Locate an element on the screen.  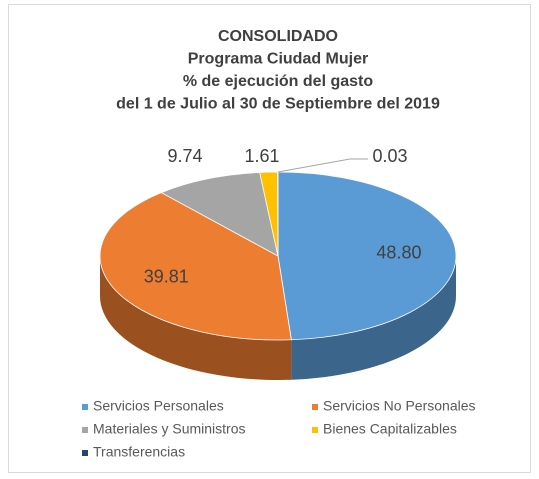
legend-label: Servicios Personales is located at coordinates (158, 406).